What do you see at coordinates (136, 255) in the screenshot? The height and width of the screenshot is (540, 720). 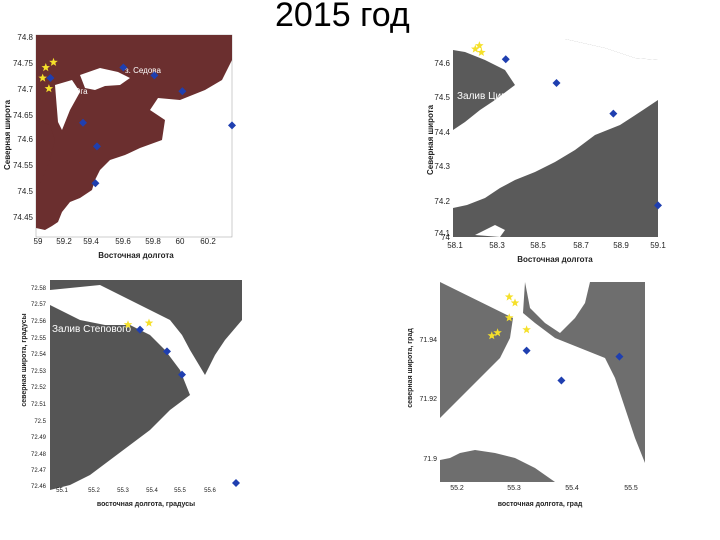 I see `x-axis-label: Восточная долгота` at bounding box center [136, 255].